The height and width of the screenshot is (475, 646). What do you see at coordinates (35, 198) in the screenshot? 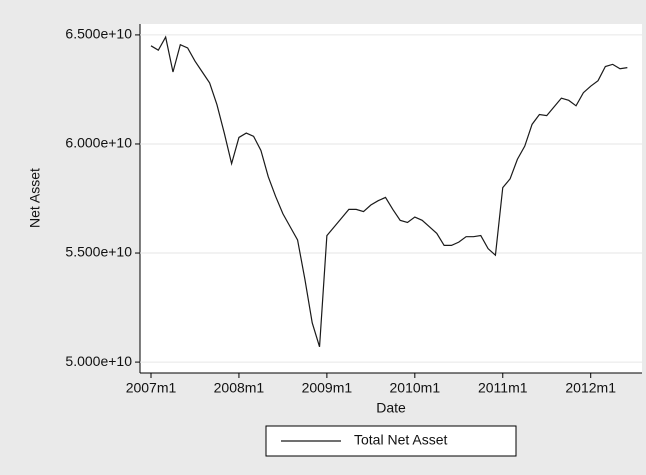
I see `y-axis-label: Net Asset` at bounding box center [35, 198].